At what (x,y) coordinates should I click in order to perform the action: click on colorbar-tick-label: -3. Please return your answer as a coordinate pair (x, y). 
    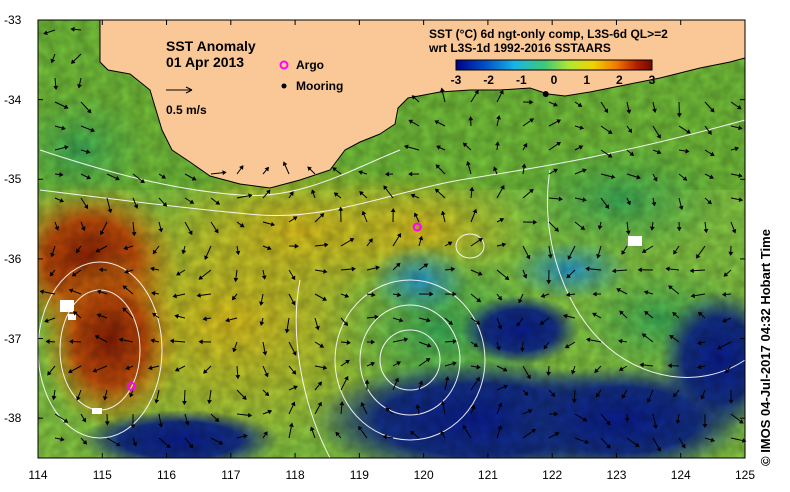
    Looking at the image, I should click on (456, 80).